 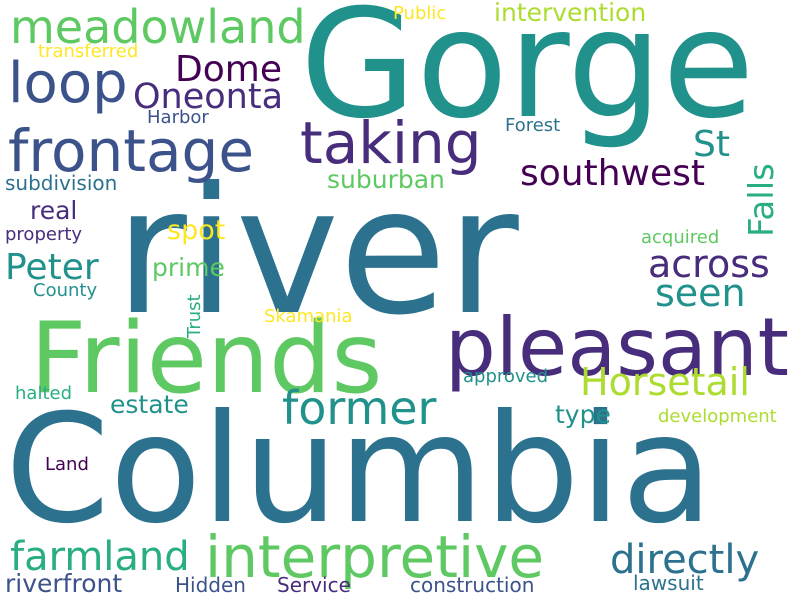 I want to click on word-southwest: southwest, so click(x=612, y=173).